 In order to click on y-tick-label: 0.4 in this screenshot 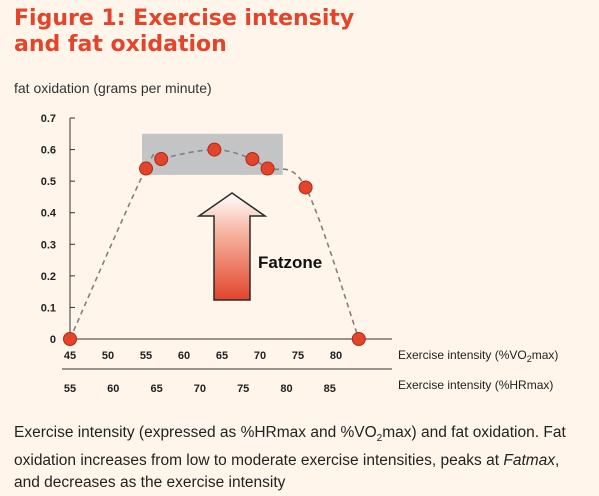, I will do `click(49, 214)`.